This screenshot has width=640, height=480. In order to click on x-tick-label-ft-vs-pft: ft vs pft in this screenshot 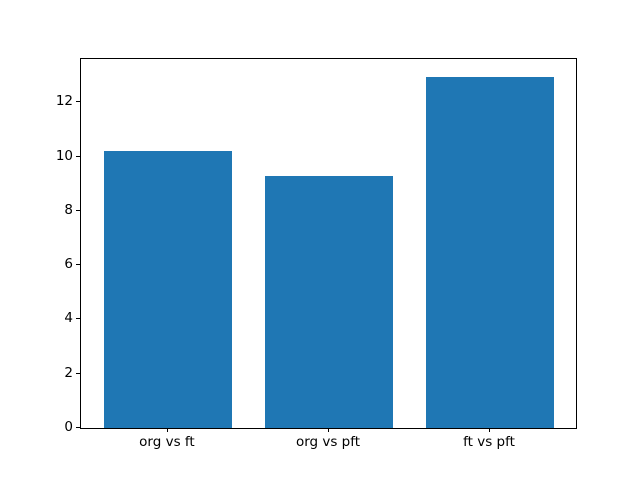, I will do `click(489, 442)`.